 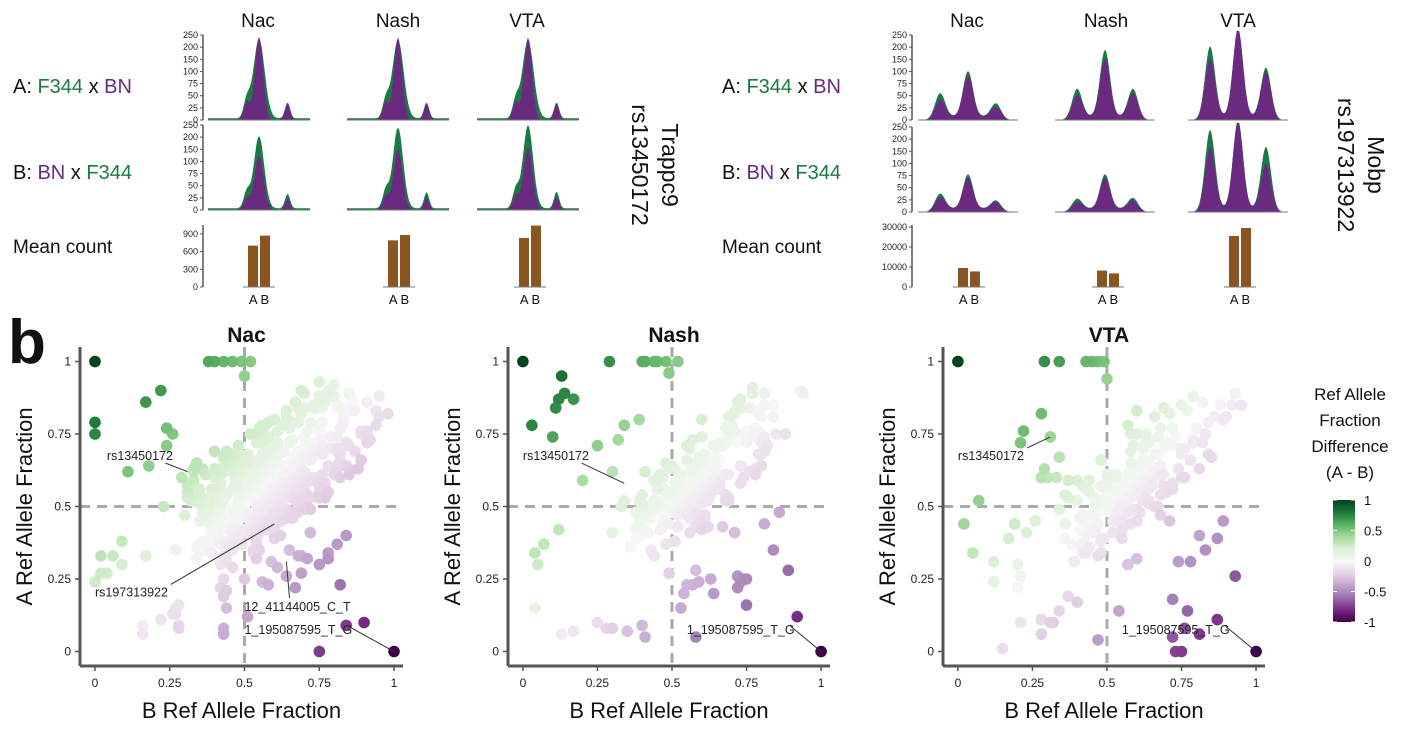 I want to click on coverage-tick-label: 200, so click(x=899, y=139).